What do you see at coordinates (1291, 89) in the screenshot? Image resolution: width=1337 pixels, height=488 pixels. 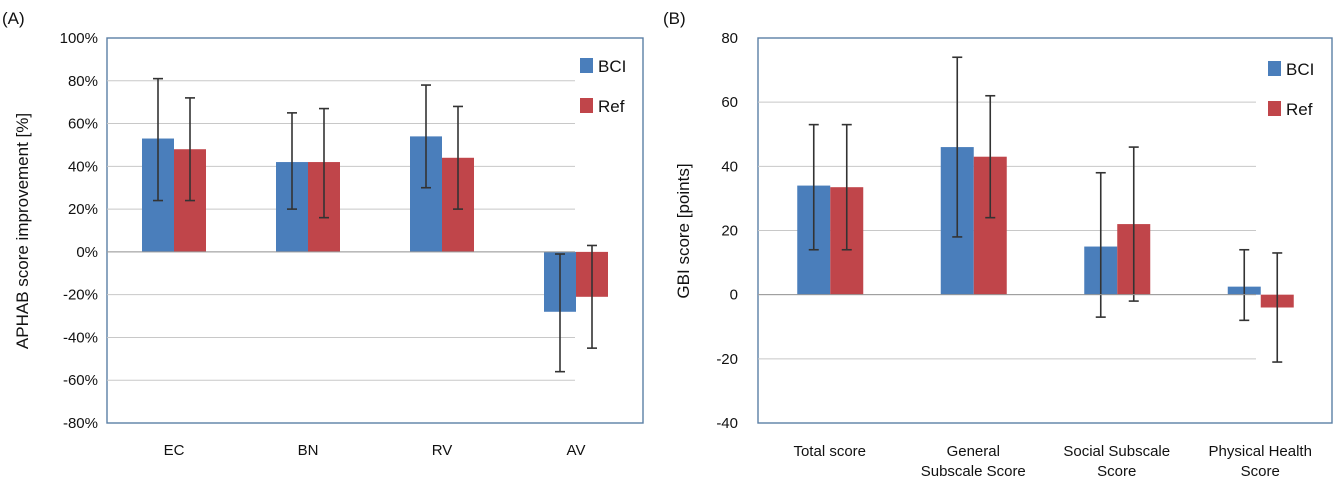 I see `panel-b-legend: BCI Ref` at bounding box center [1291, 89].